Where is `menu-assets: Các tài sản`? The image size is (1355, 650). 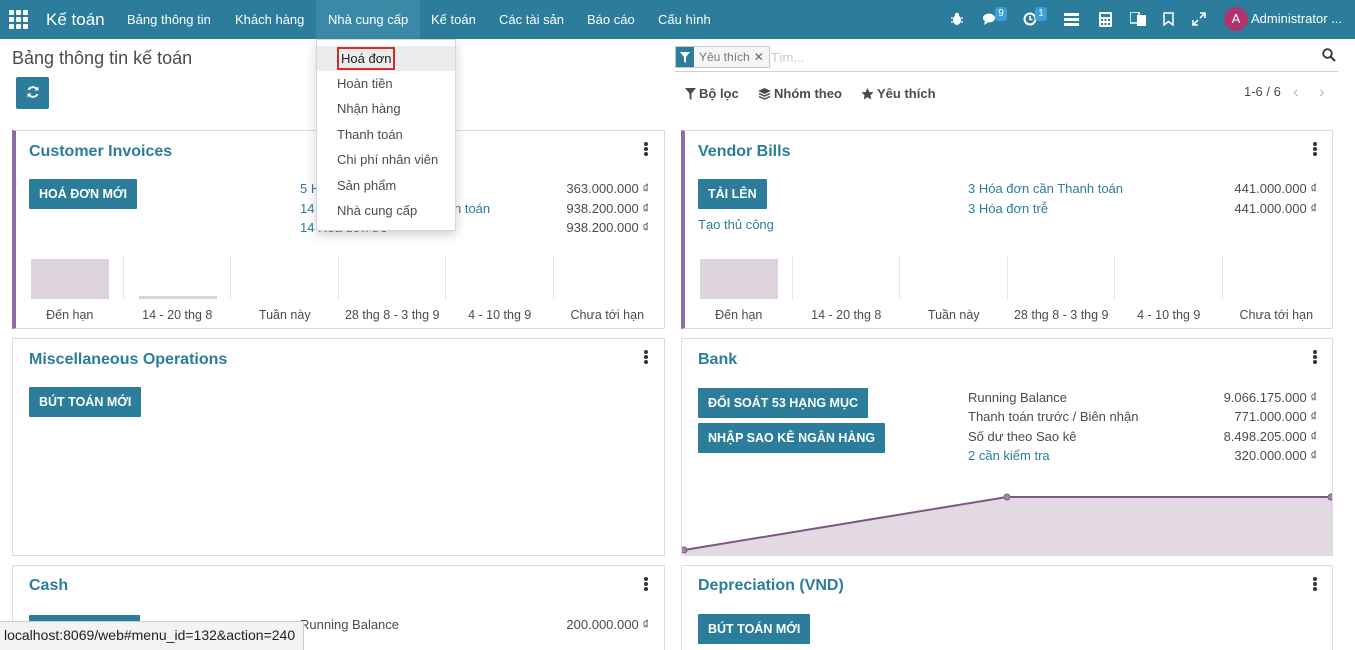 menu-assets: Các tài sản is located at coordinates (532, 19).